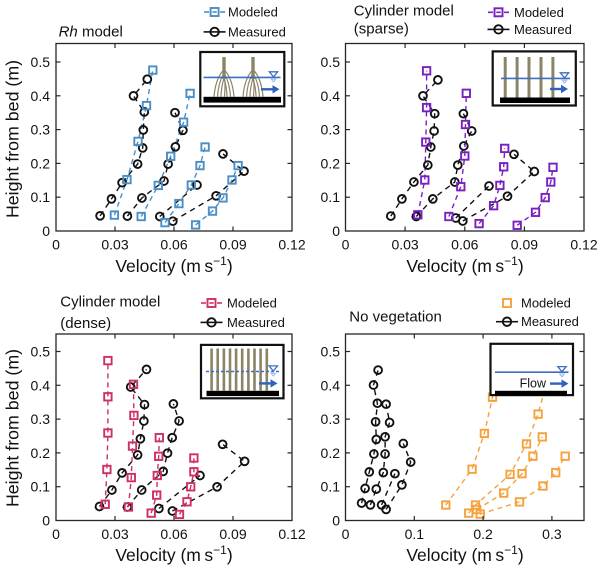 Image resolution: width=600 pixels, height=575 pixels. What do you see at coordinates (395, 317) in the screenshot?
I see `svg-text: No vegetation` at bounding box center [395, 317].